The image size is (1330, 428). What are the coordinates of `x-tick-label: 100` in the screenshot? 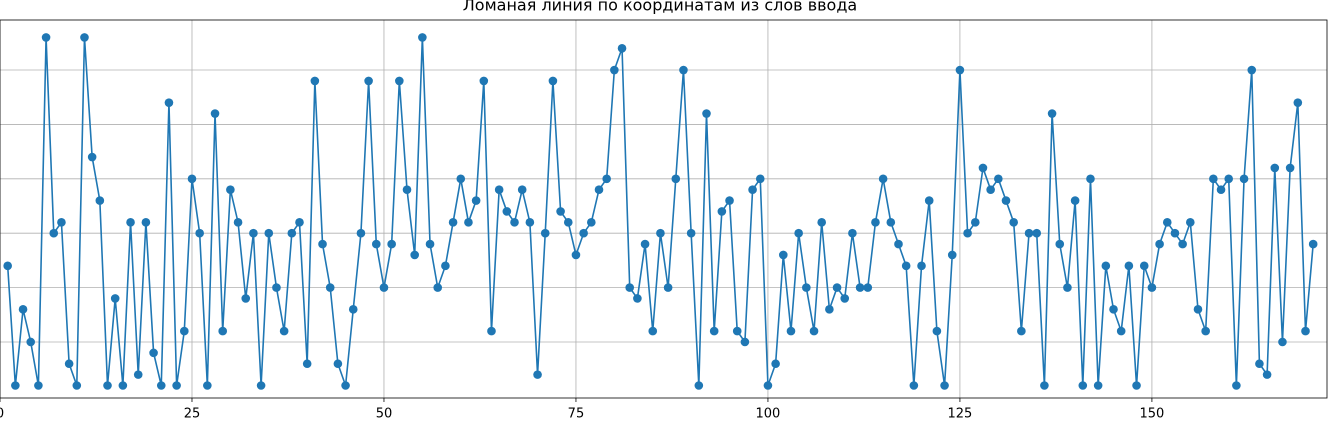 It's located at (768, 414).